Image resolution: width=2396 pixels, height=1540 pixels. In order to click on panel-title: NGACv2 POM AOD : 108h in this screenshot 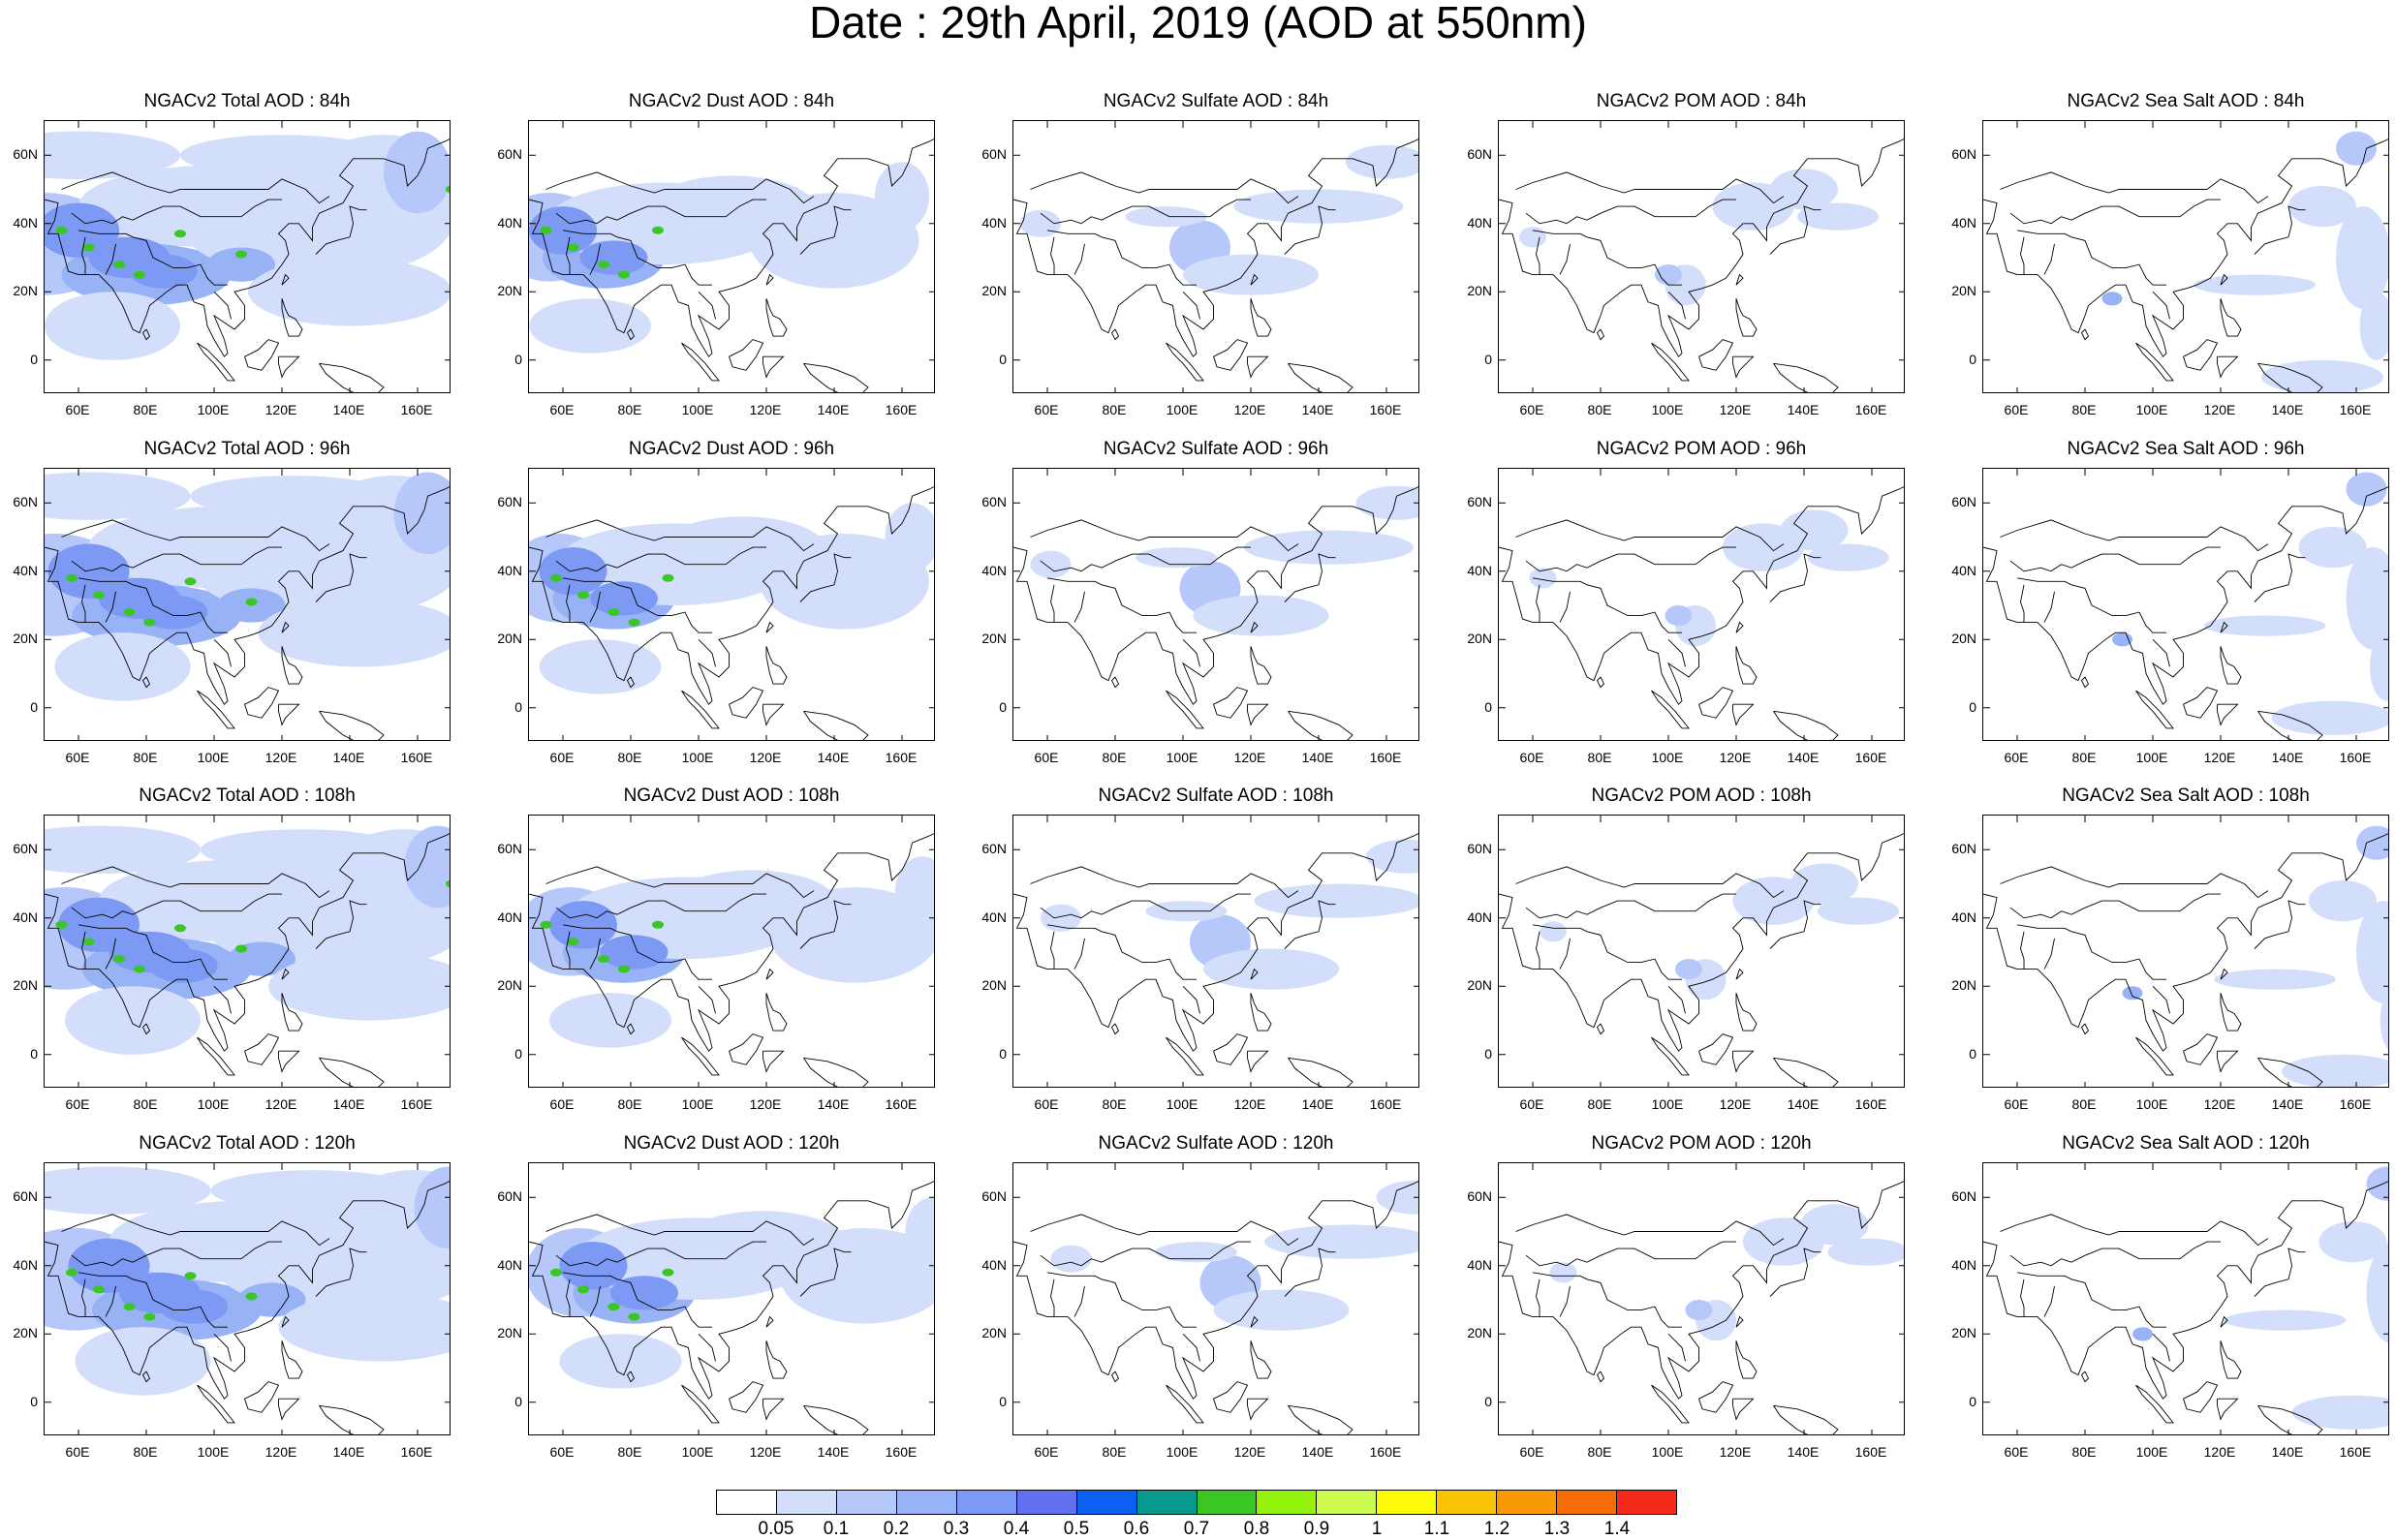, I will do `click(1701, 796)`.